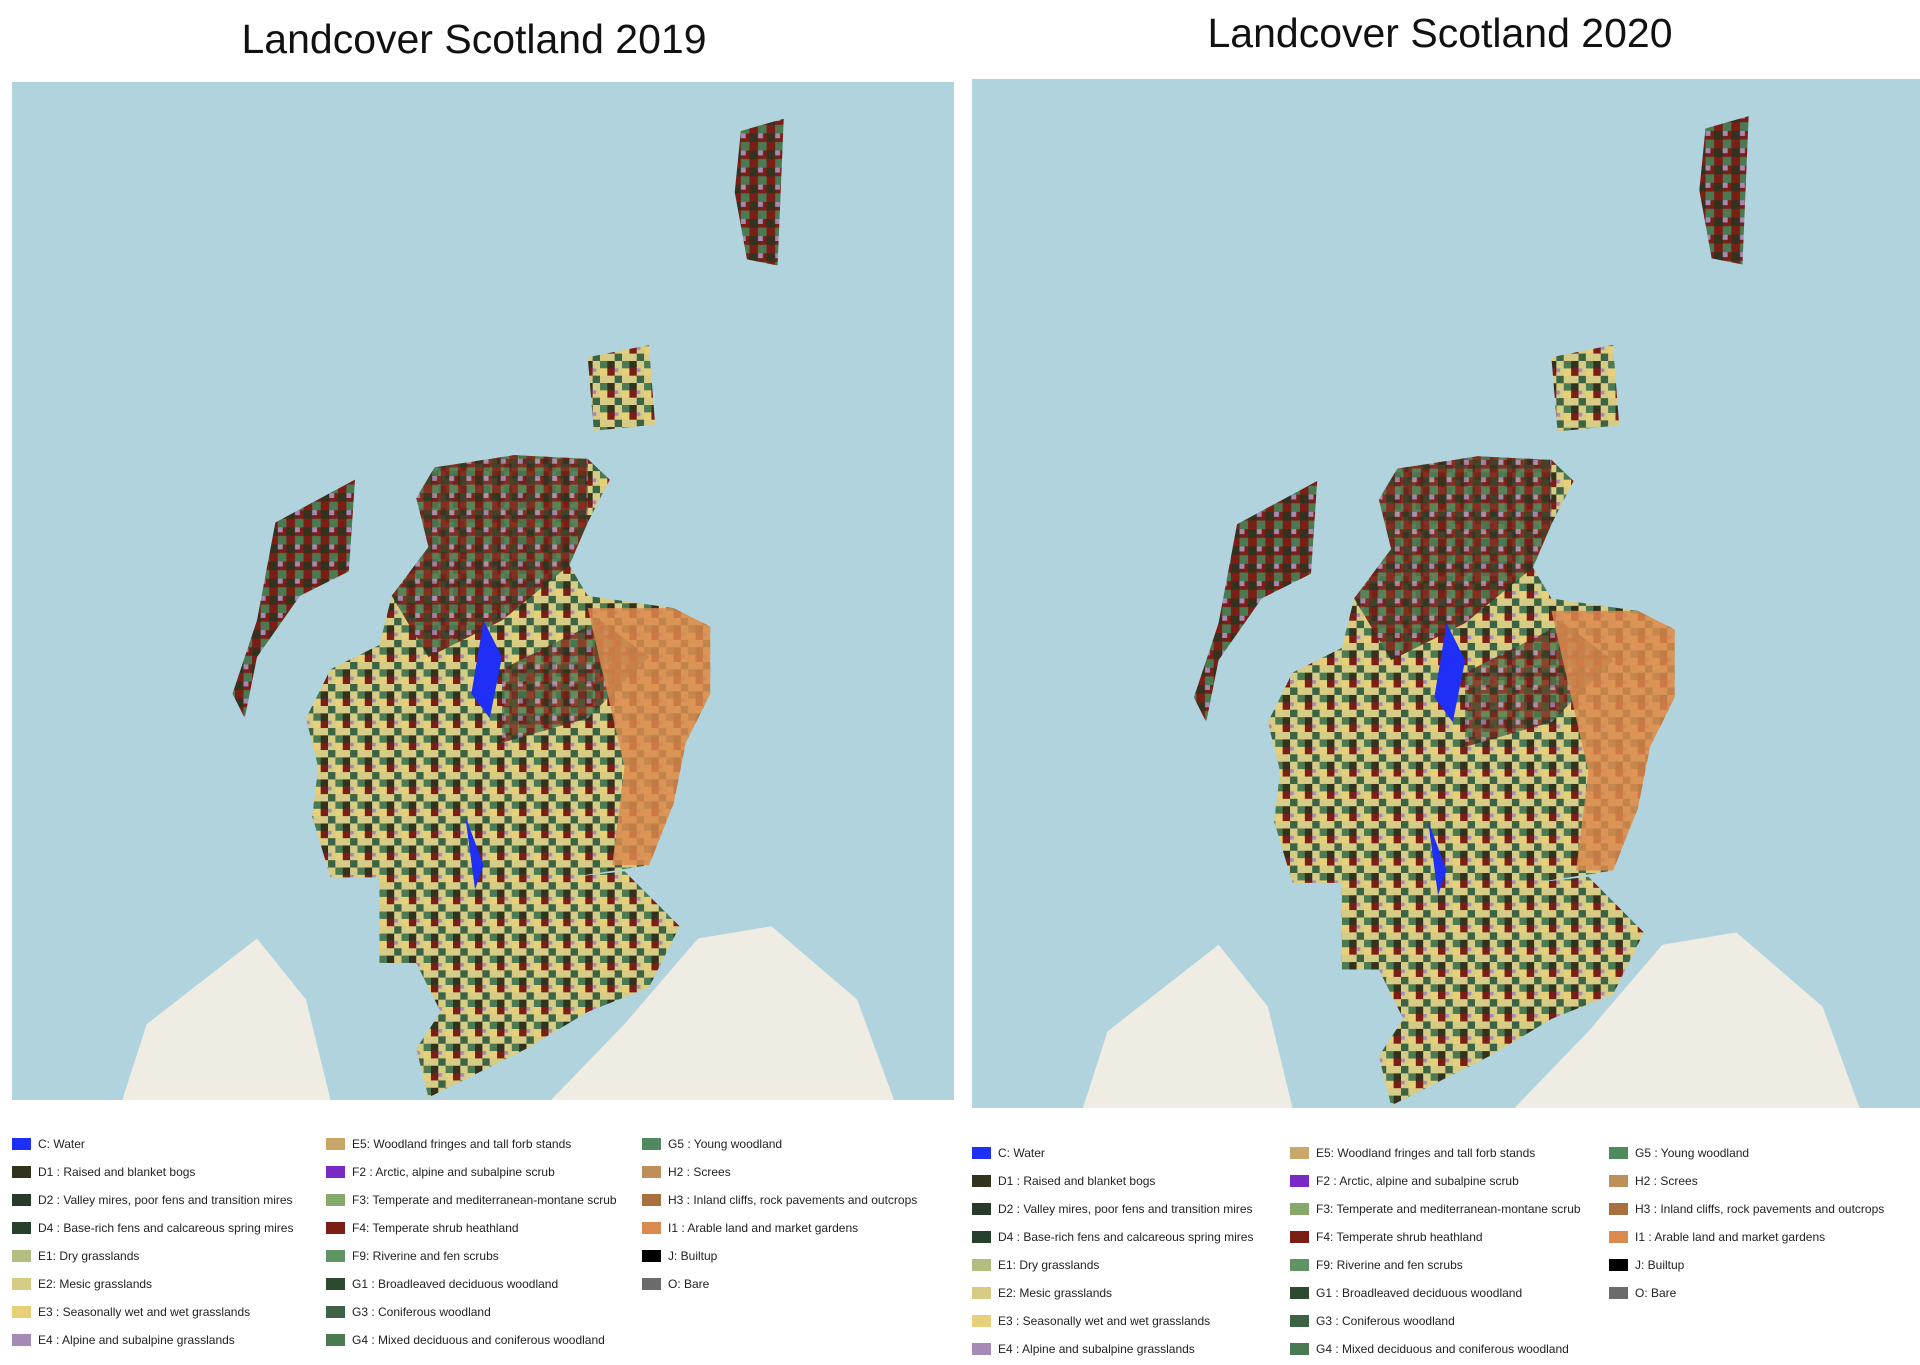  What do you see at coordinates (1389, 1265) in the screenshot?
I see `legend-label: F9: Riverine and fen scrubs` at bounding box center [1389, 1265].